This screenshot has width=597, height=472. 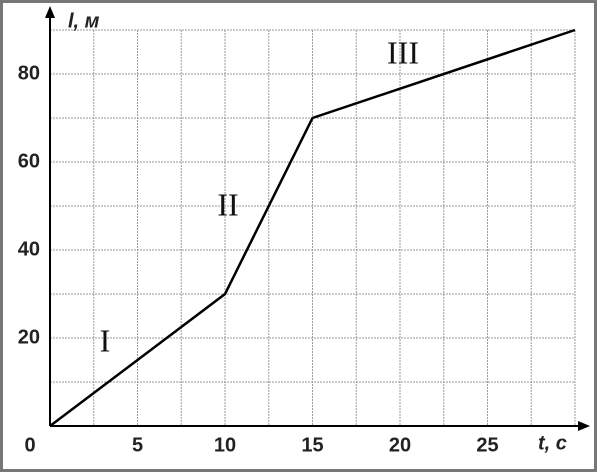 What do you see at coordinates (584, 426) in the screenshot?
I see `x-arrow` at bounding box center [584, 426].